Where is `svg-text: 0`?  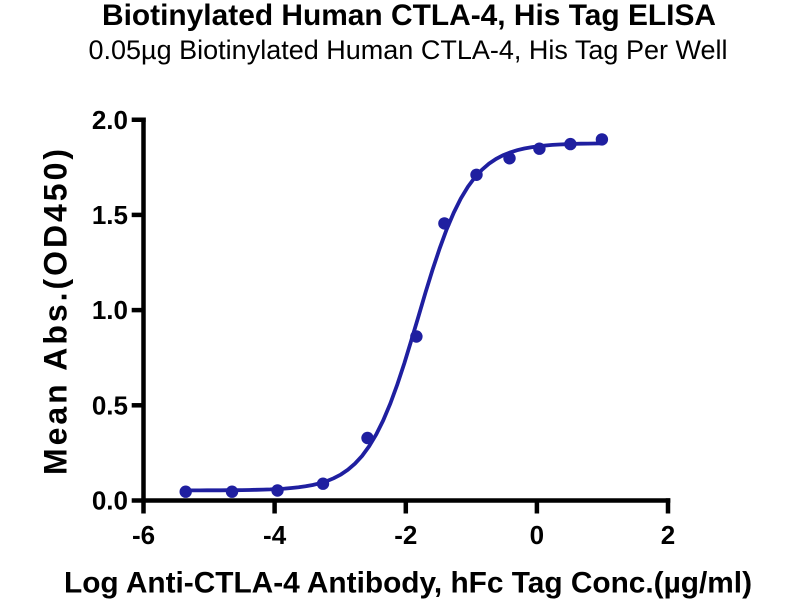
svg-text: 0 is located at coordinates (537, 535).